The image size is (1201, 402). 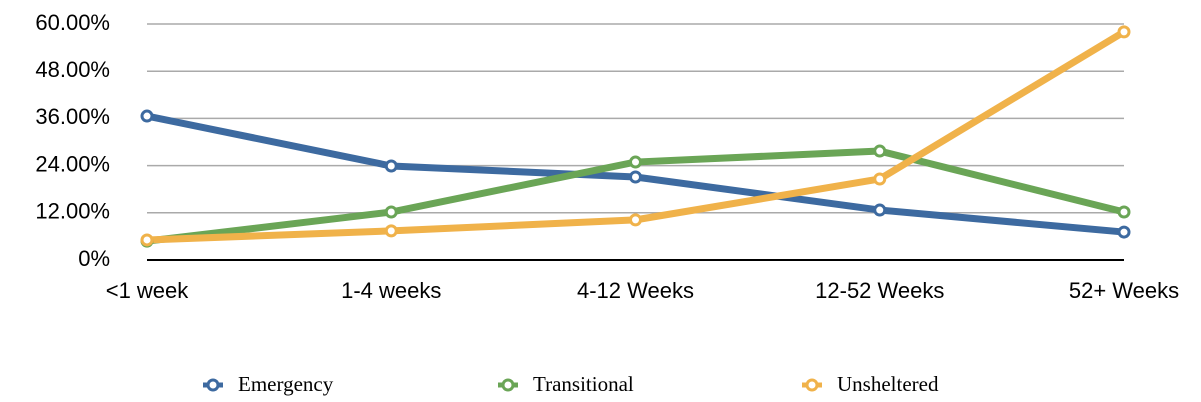 What do you see at coordinates (583, 384) in the screenshot?
I see `legend-label: Transitional` at bounding box center [583, 384].